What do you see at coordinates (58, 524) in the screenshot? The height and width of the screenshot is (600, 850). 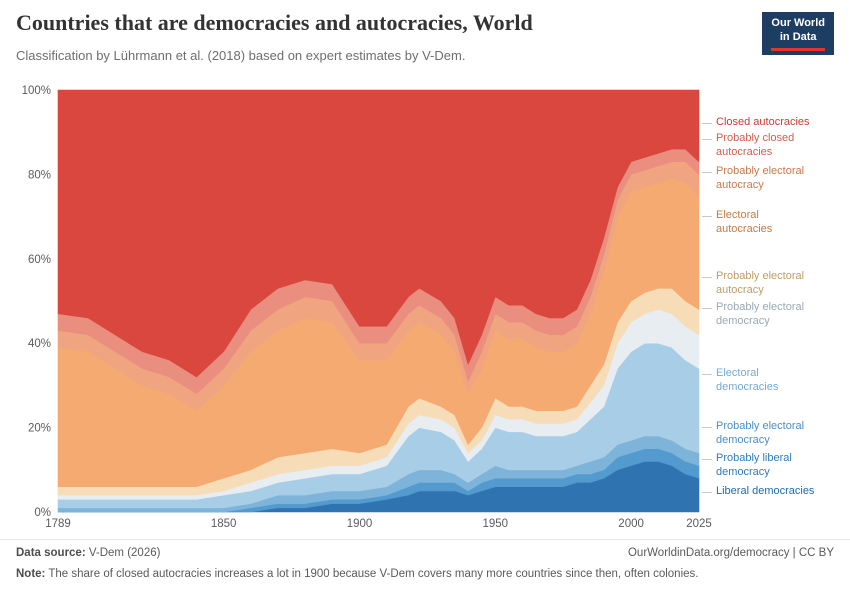 I see `x-axis-tick-label: 1789` at bounding box center [58, 524].